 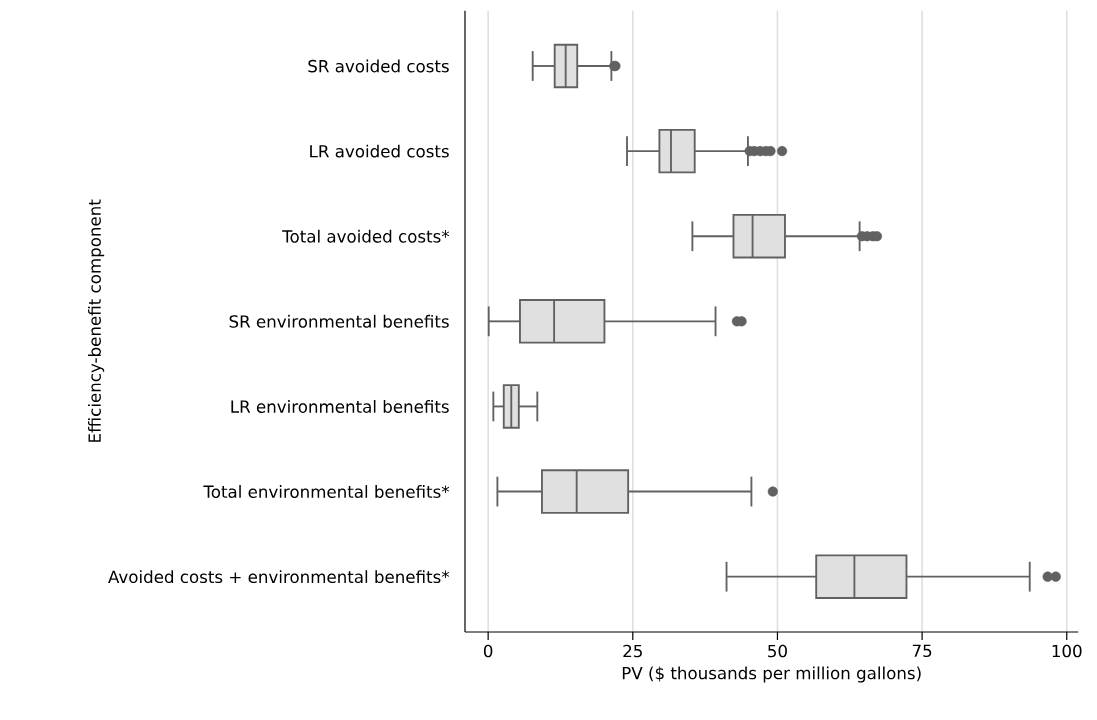 What do you see at coordinates (632, 651) in the screenshot?
I see `x-tick-label: 25` at bounding box center [632, 651].